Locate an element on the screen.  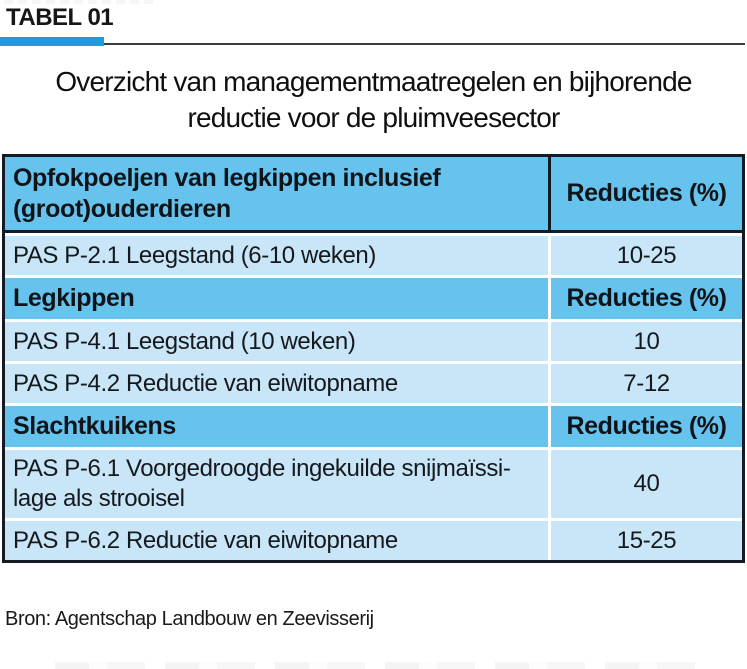
measure-cell: PAS P-2.1 Leegstand (6-10 weken) is located at coordinates (194, 255).